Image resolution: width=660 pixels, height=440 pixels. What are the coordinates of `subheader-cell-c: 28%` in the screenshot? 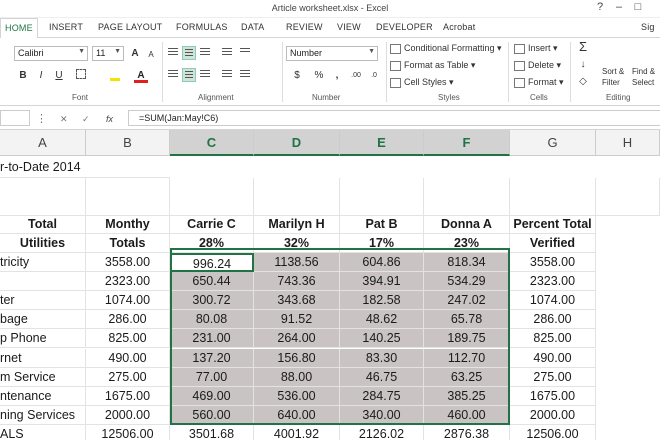 It's located at (212, 243).